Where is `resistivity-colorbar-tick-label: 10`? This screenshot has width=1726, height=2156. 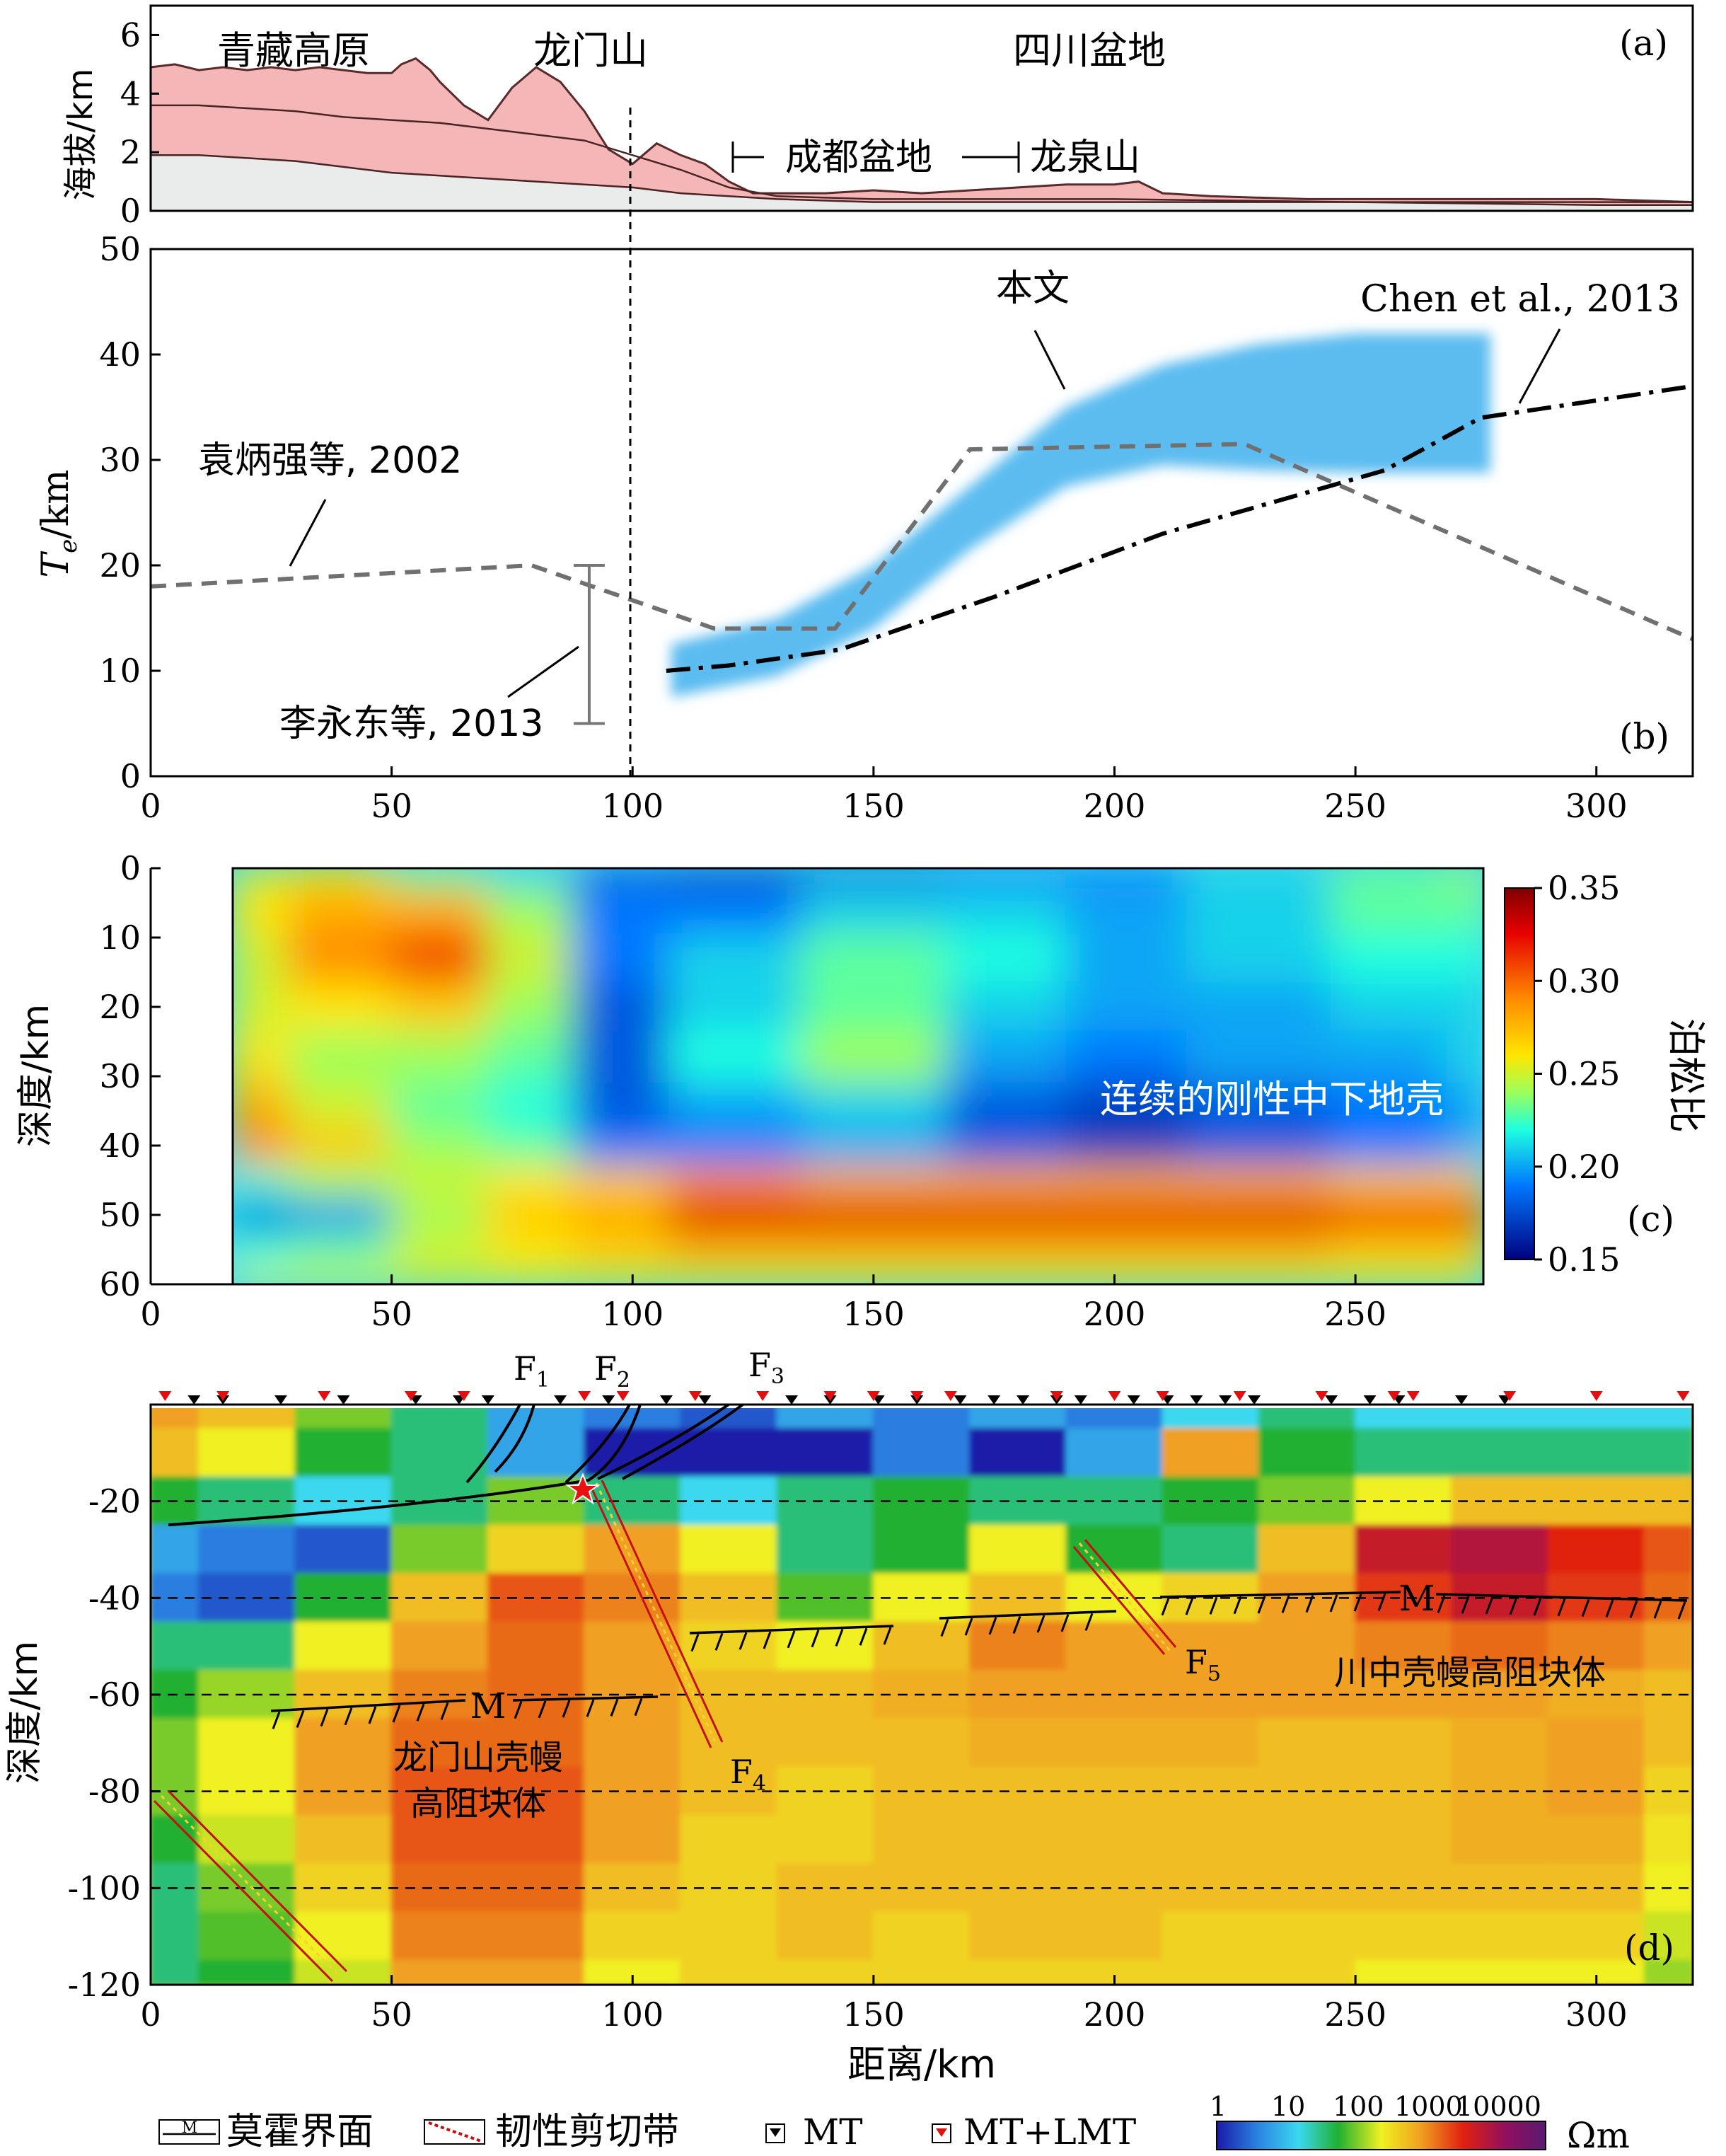 resistivity-colorbar-tick-label: 10 is located at coordinates (1288, 2106).